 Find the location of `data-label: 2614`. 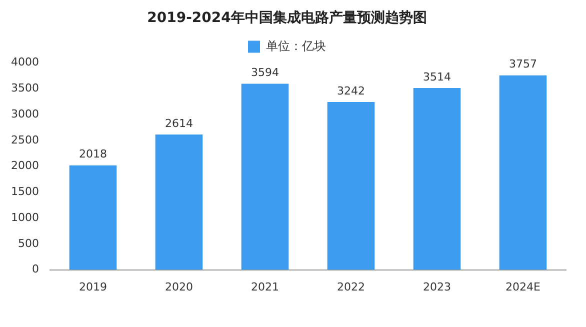

data-label: 2614 is located at coordinates (178, 123).